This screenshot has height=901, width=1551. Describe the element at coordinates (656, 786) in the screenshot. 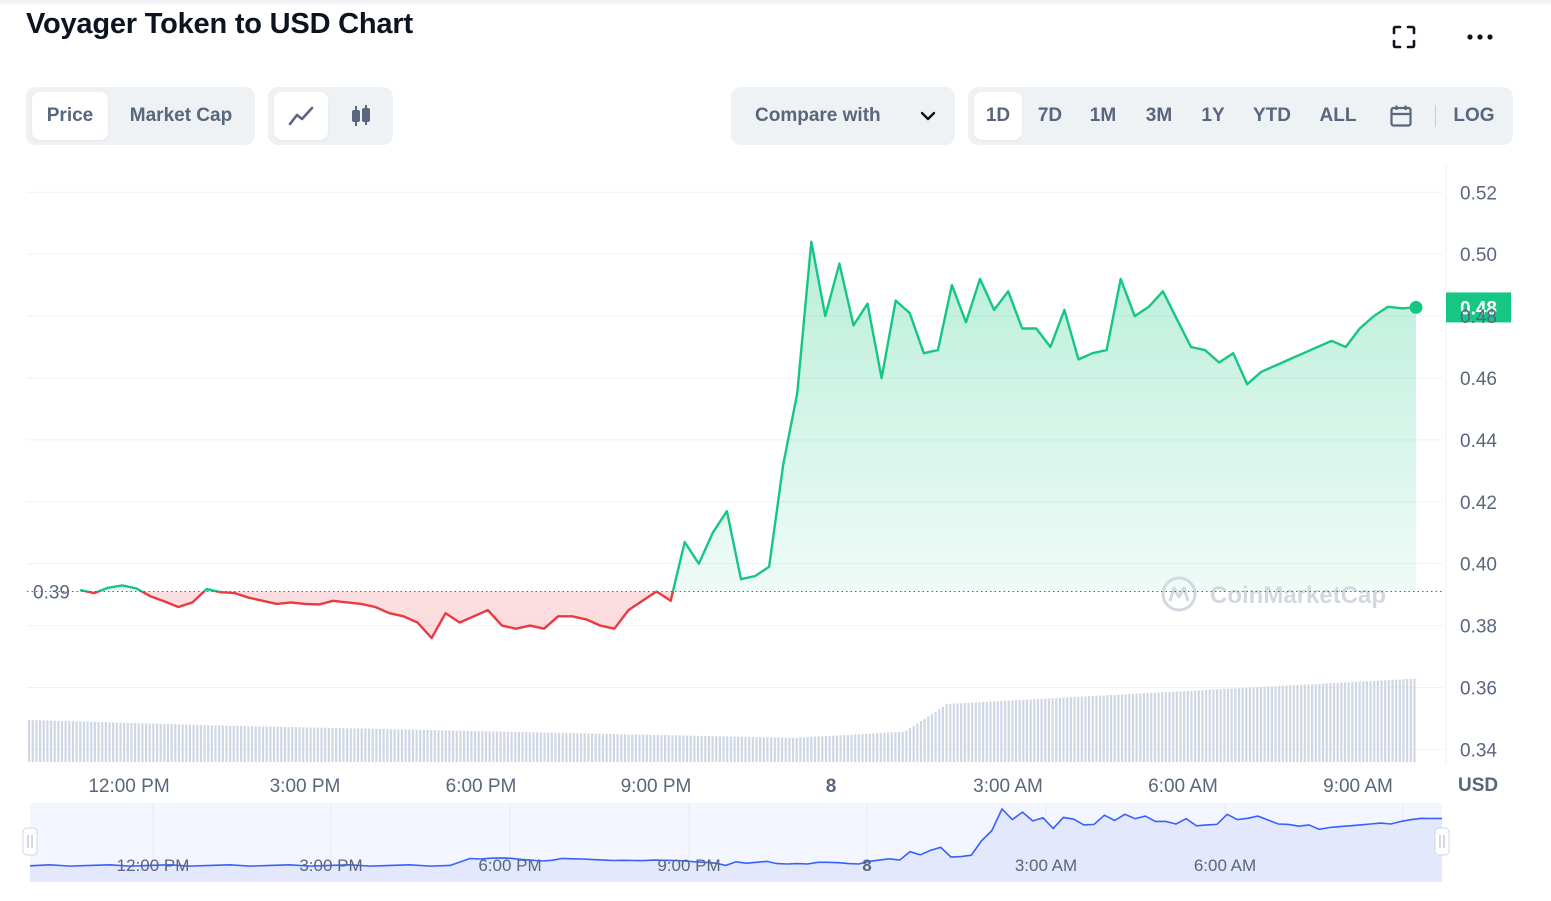

I see `x-tick-label: 9:00 PM` at that location.